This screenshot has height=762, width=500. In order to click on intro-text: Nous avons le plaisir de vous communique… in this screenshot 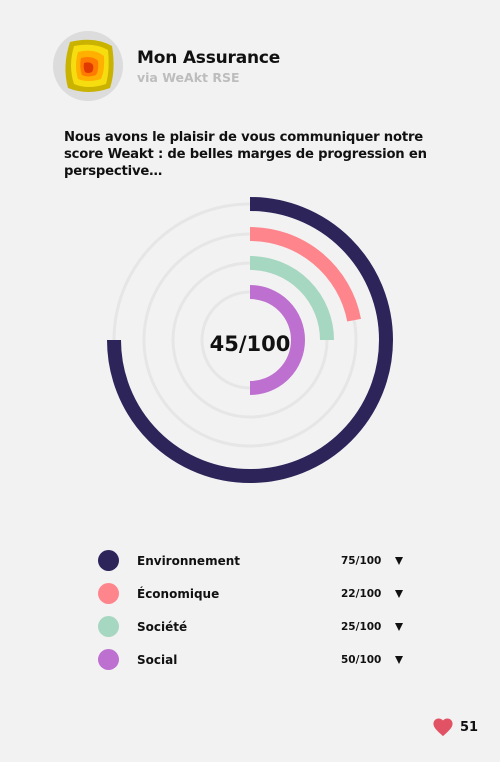, I will do `click(245, 154)`.